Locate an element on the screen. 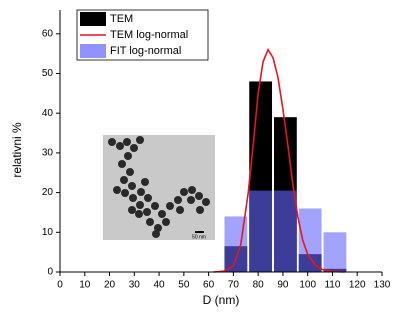  legend-label: TEM log-normal is located at coordinates (149, 35).